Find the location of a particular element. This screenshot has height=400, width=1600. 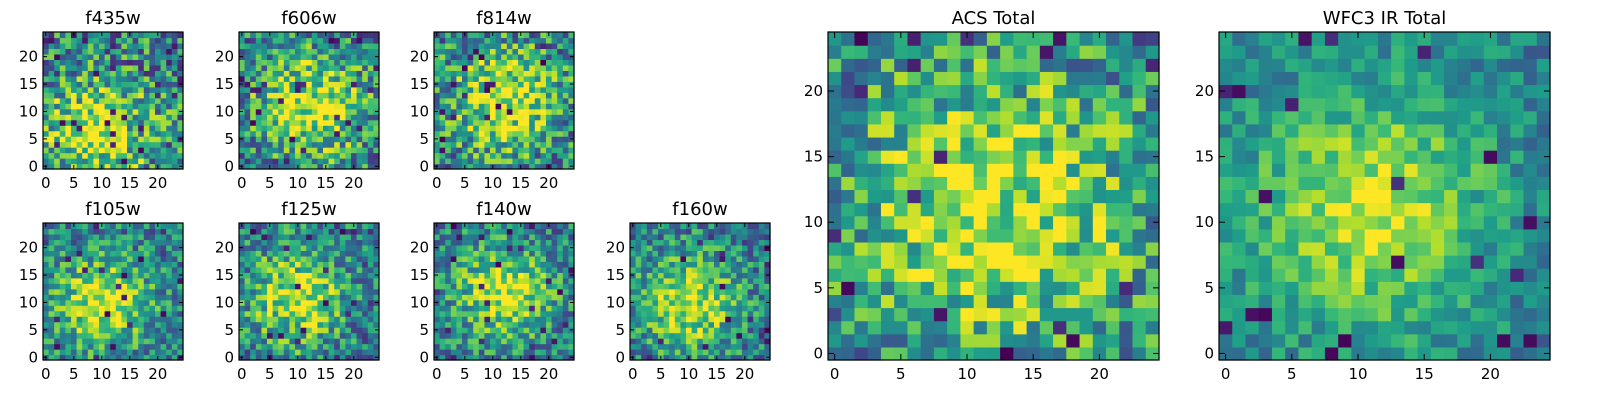

y-tick-label: 5 is located at coordinates (424, 139).